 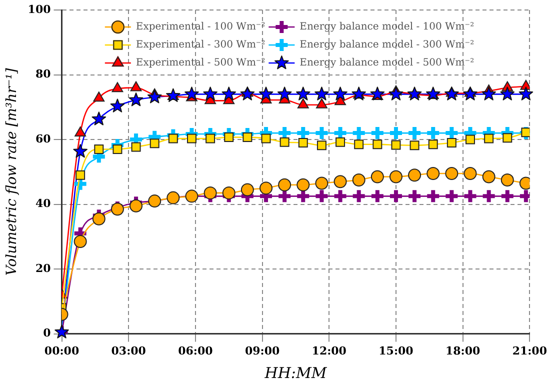 I want to click on y-axis-title: Volumetric flow rate [m³hr⁻¹], so click(x=12, y=172).